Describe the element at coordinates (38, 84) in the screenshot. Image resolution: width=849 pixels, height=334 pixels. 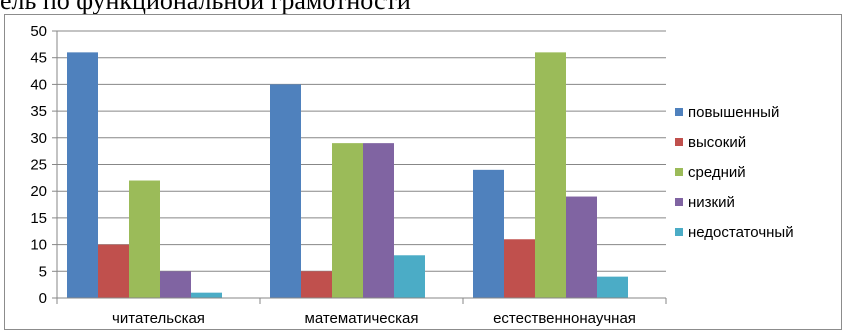
I see `y-tick-label: 40` at that location.